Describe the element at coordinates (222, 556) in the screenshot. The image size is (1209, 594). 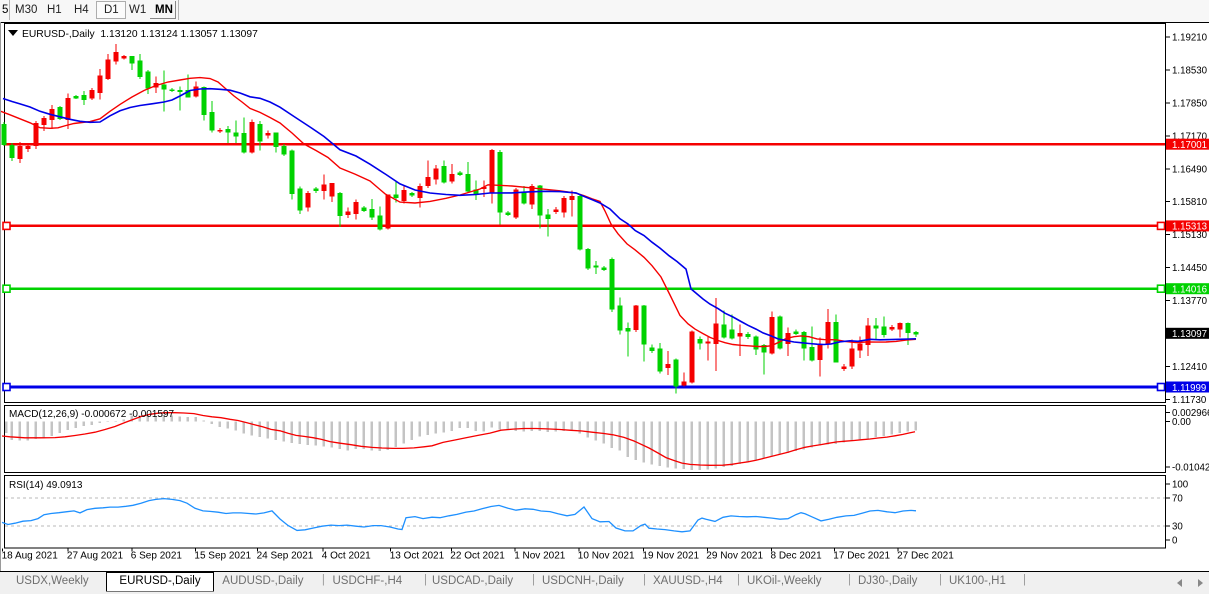
I see `svg-text: 15 Sep 2021` at that location.